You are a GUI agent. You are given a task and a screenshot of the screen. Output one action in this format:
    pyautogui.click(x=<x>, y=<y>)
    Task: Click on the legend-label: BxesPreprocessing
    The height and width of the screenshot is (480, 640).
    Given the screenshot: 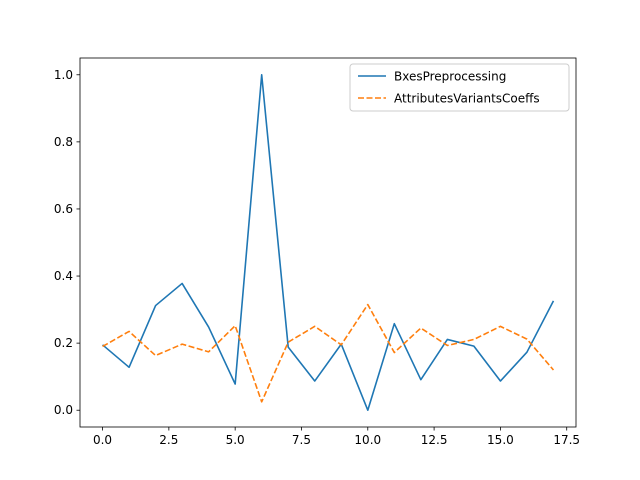 What is the action you would take?
    pyautogui.click(x=450, y=77)
    